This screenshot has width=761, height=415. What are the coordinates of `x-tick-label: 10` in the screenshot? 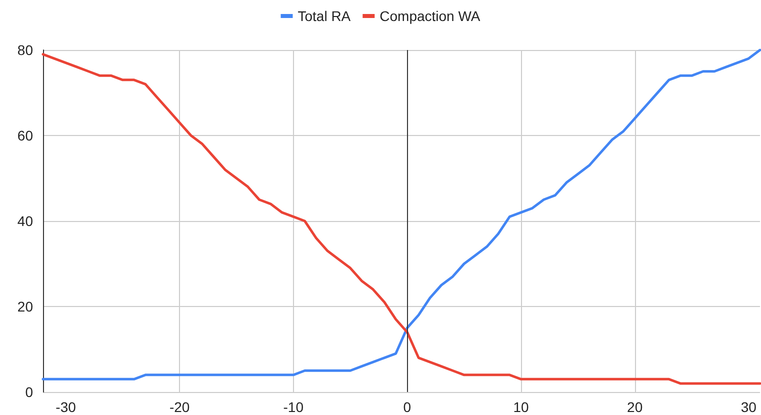 It's located at (521, 407).